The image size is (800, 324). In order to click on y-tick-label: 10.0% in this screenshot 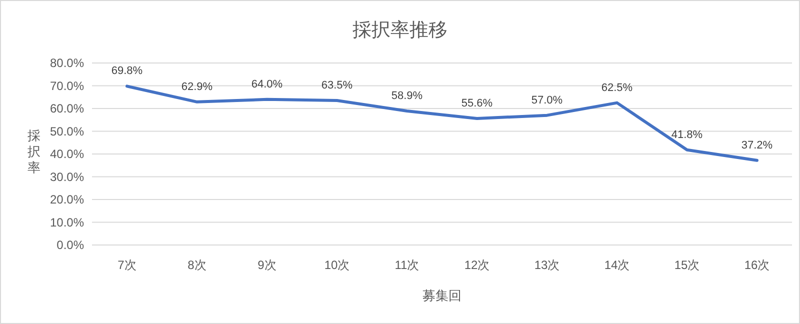, I will do `click(67, 222)`.